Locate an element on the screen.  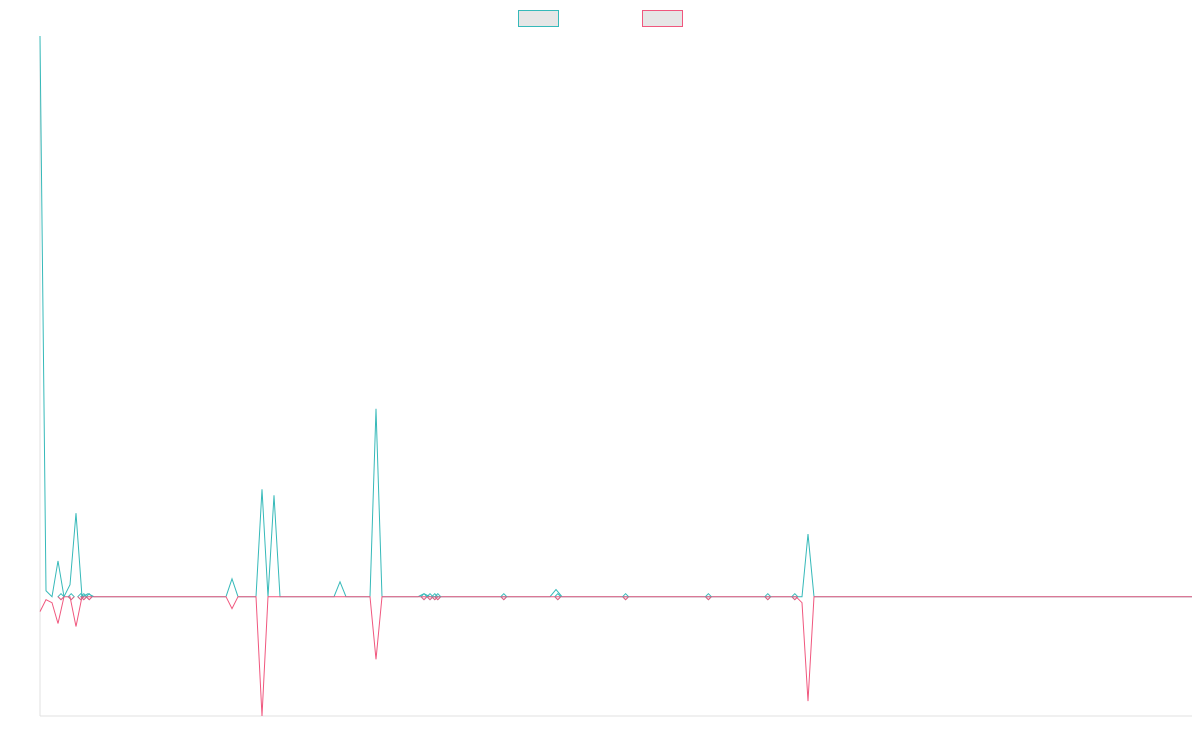
legend is located at coordinates (600, 18).